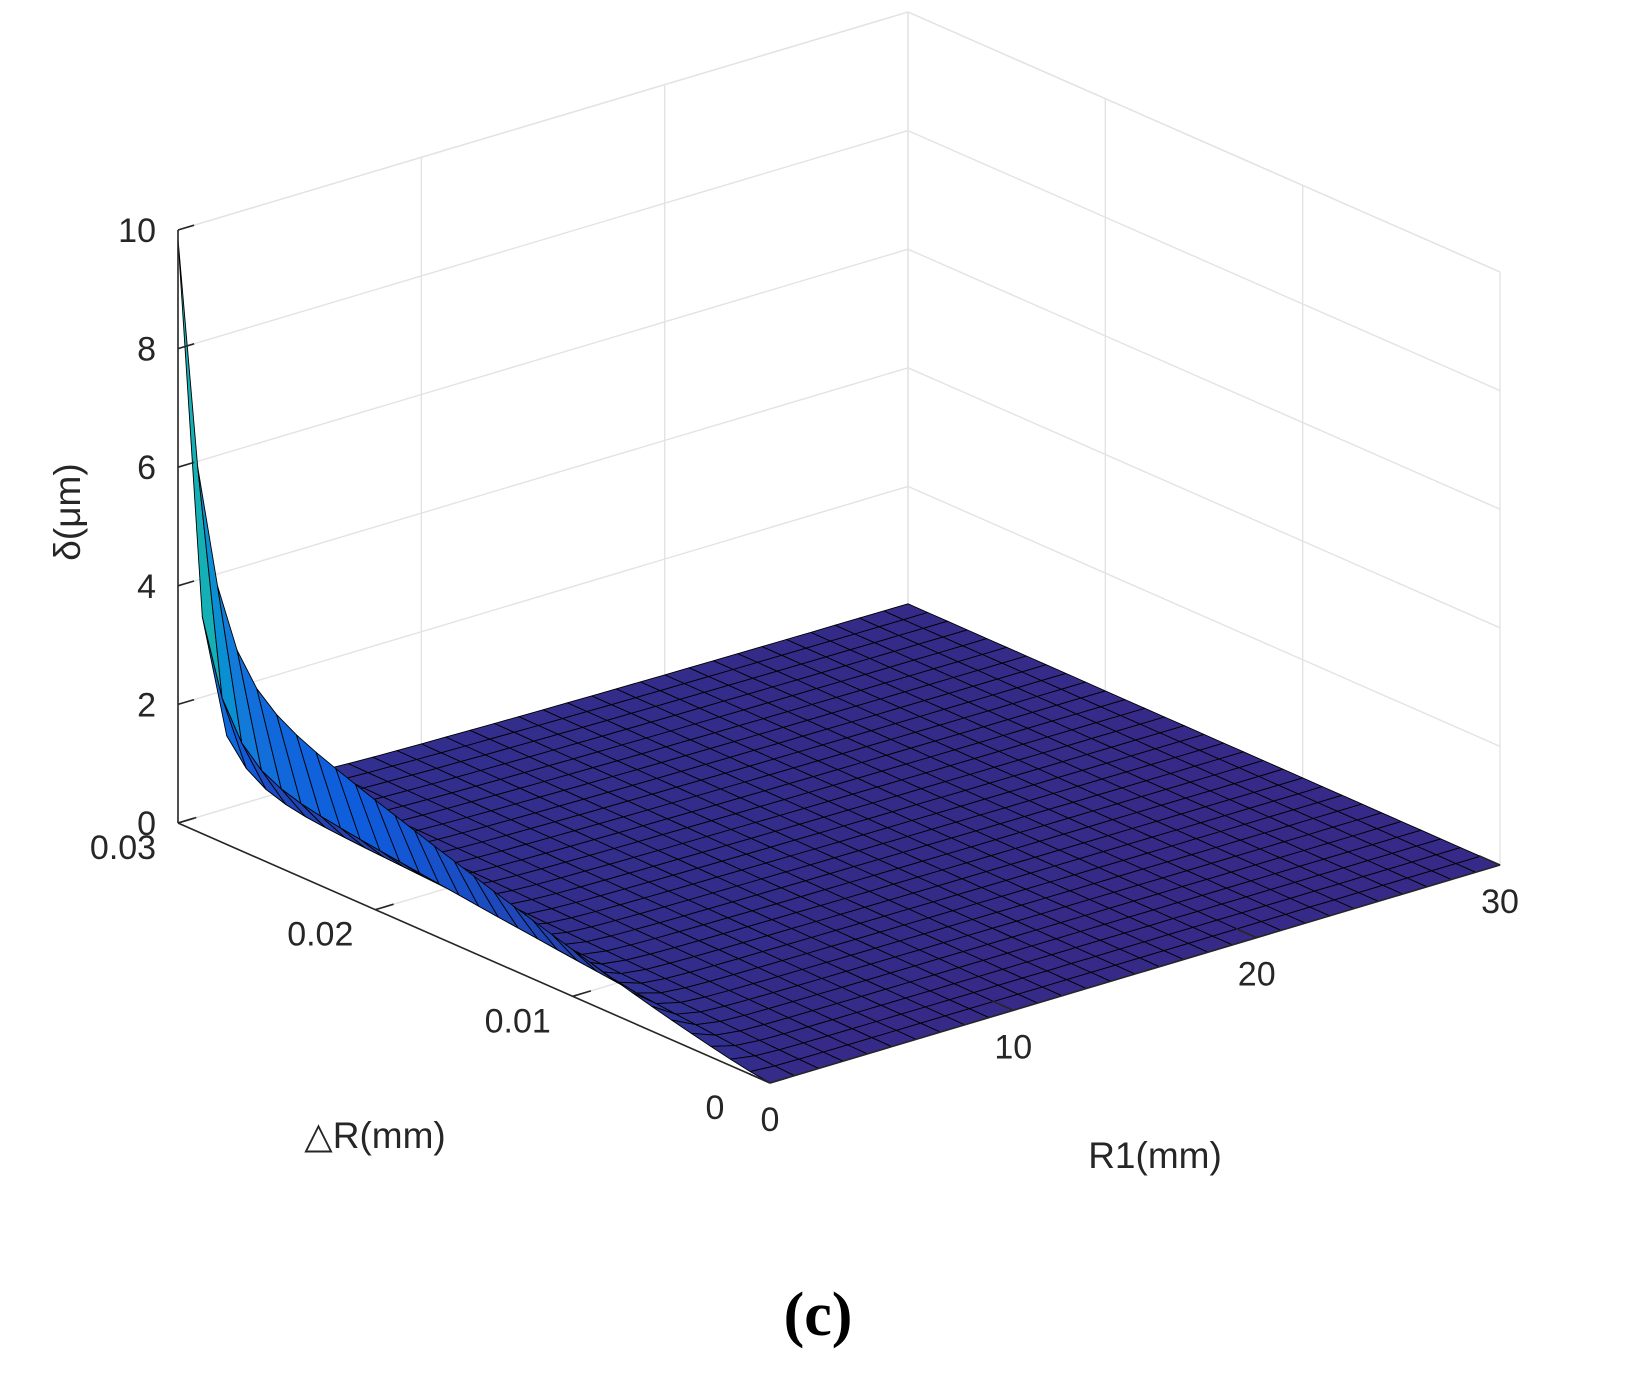  I want to click on z-tick-label: 0, so click(146, 824).